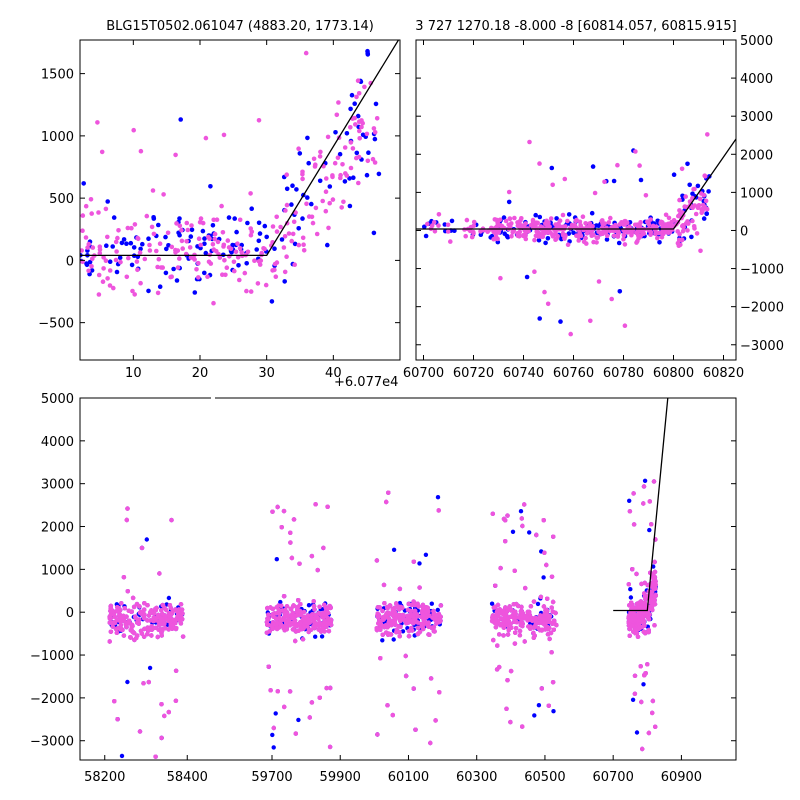 The height and width of the screenshot is (800, 800). Describe the element at coordinates (756, 155) in the screenshot. I see `panel-b-ytick-label: 2000` at that location.